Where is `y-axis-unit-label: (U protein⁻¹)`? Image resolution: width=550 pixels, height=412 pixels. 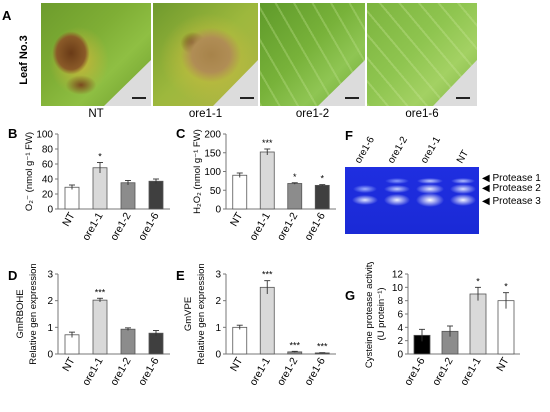
y-axis-unit-label: (U protein⁻¹) is located at coordinates (381, 313).